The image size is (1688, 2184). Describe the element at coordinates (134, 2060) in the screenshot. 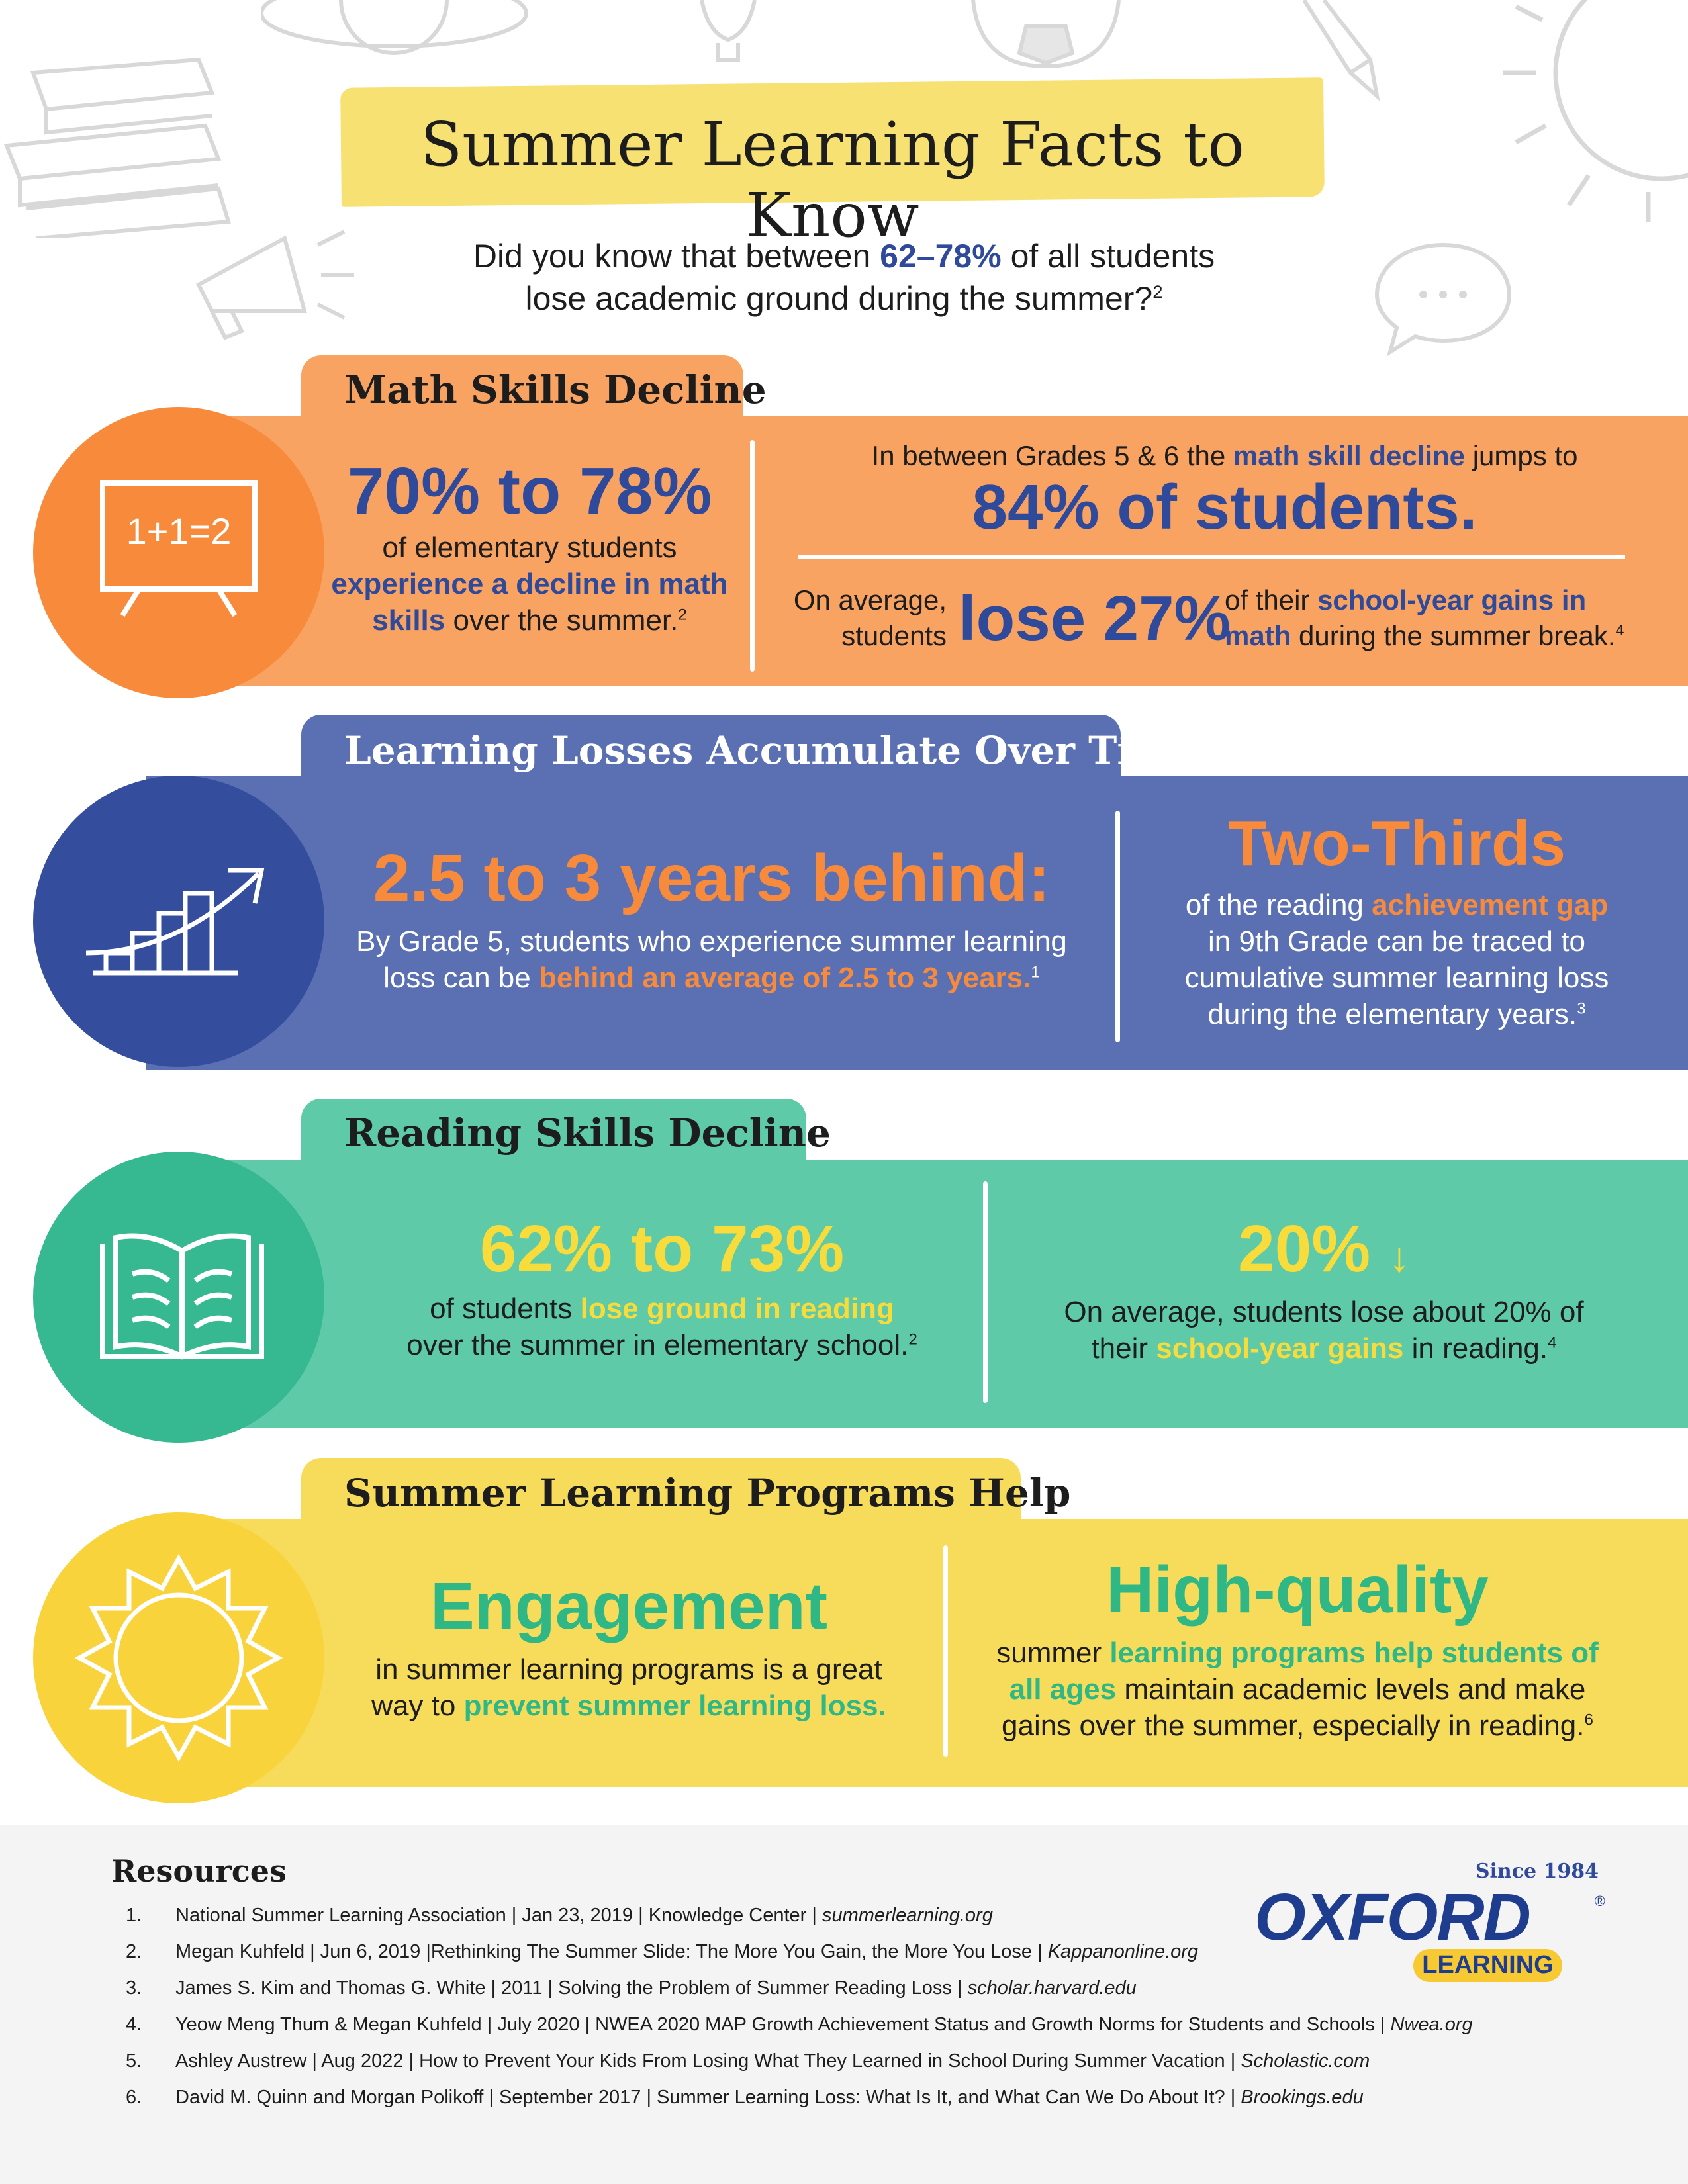

I see `resource-number: 5.` at that location.